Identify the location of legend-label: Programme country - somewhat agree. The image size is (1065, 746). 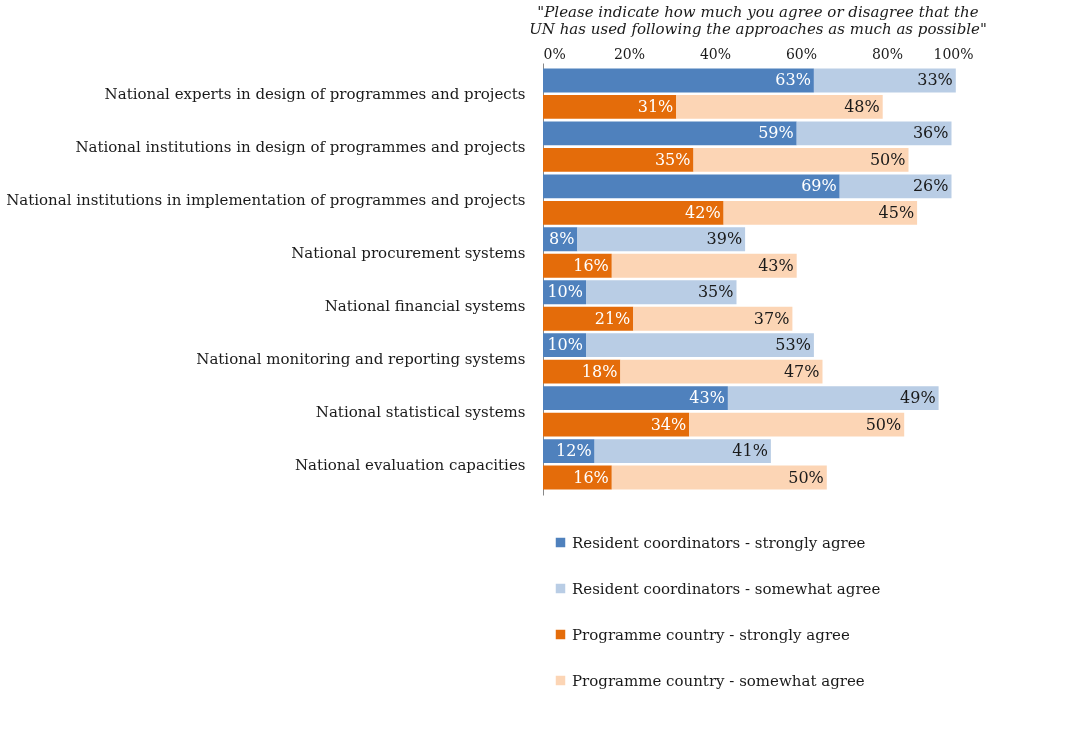
(718, 680).